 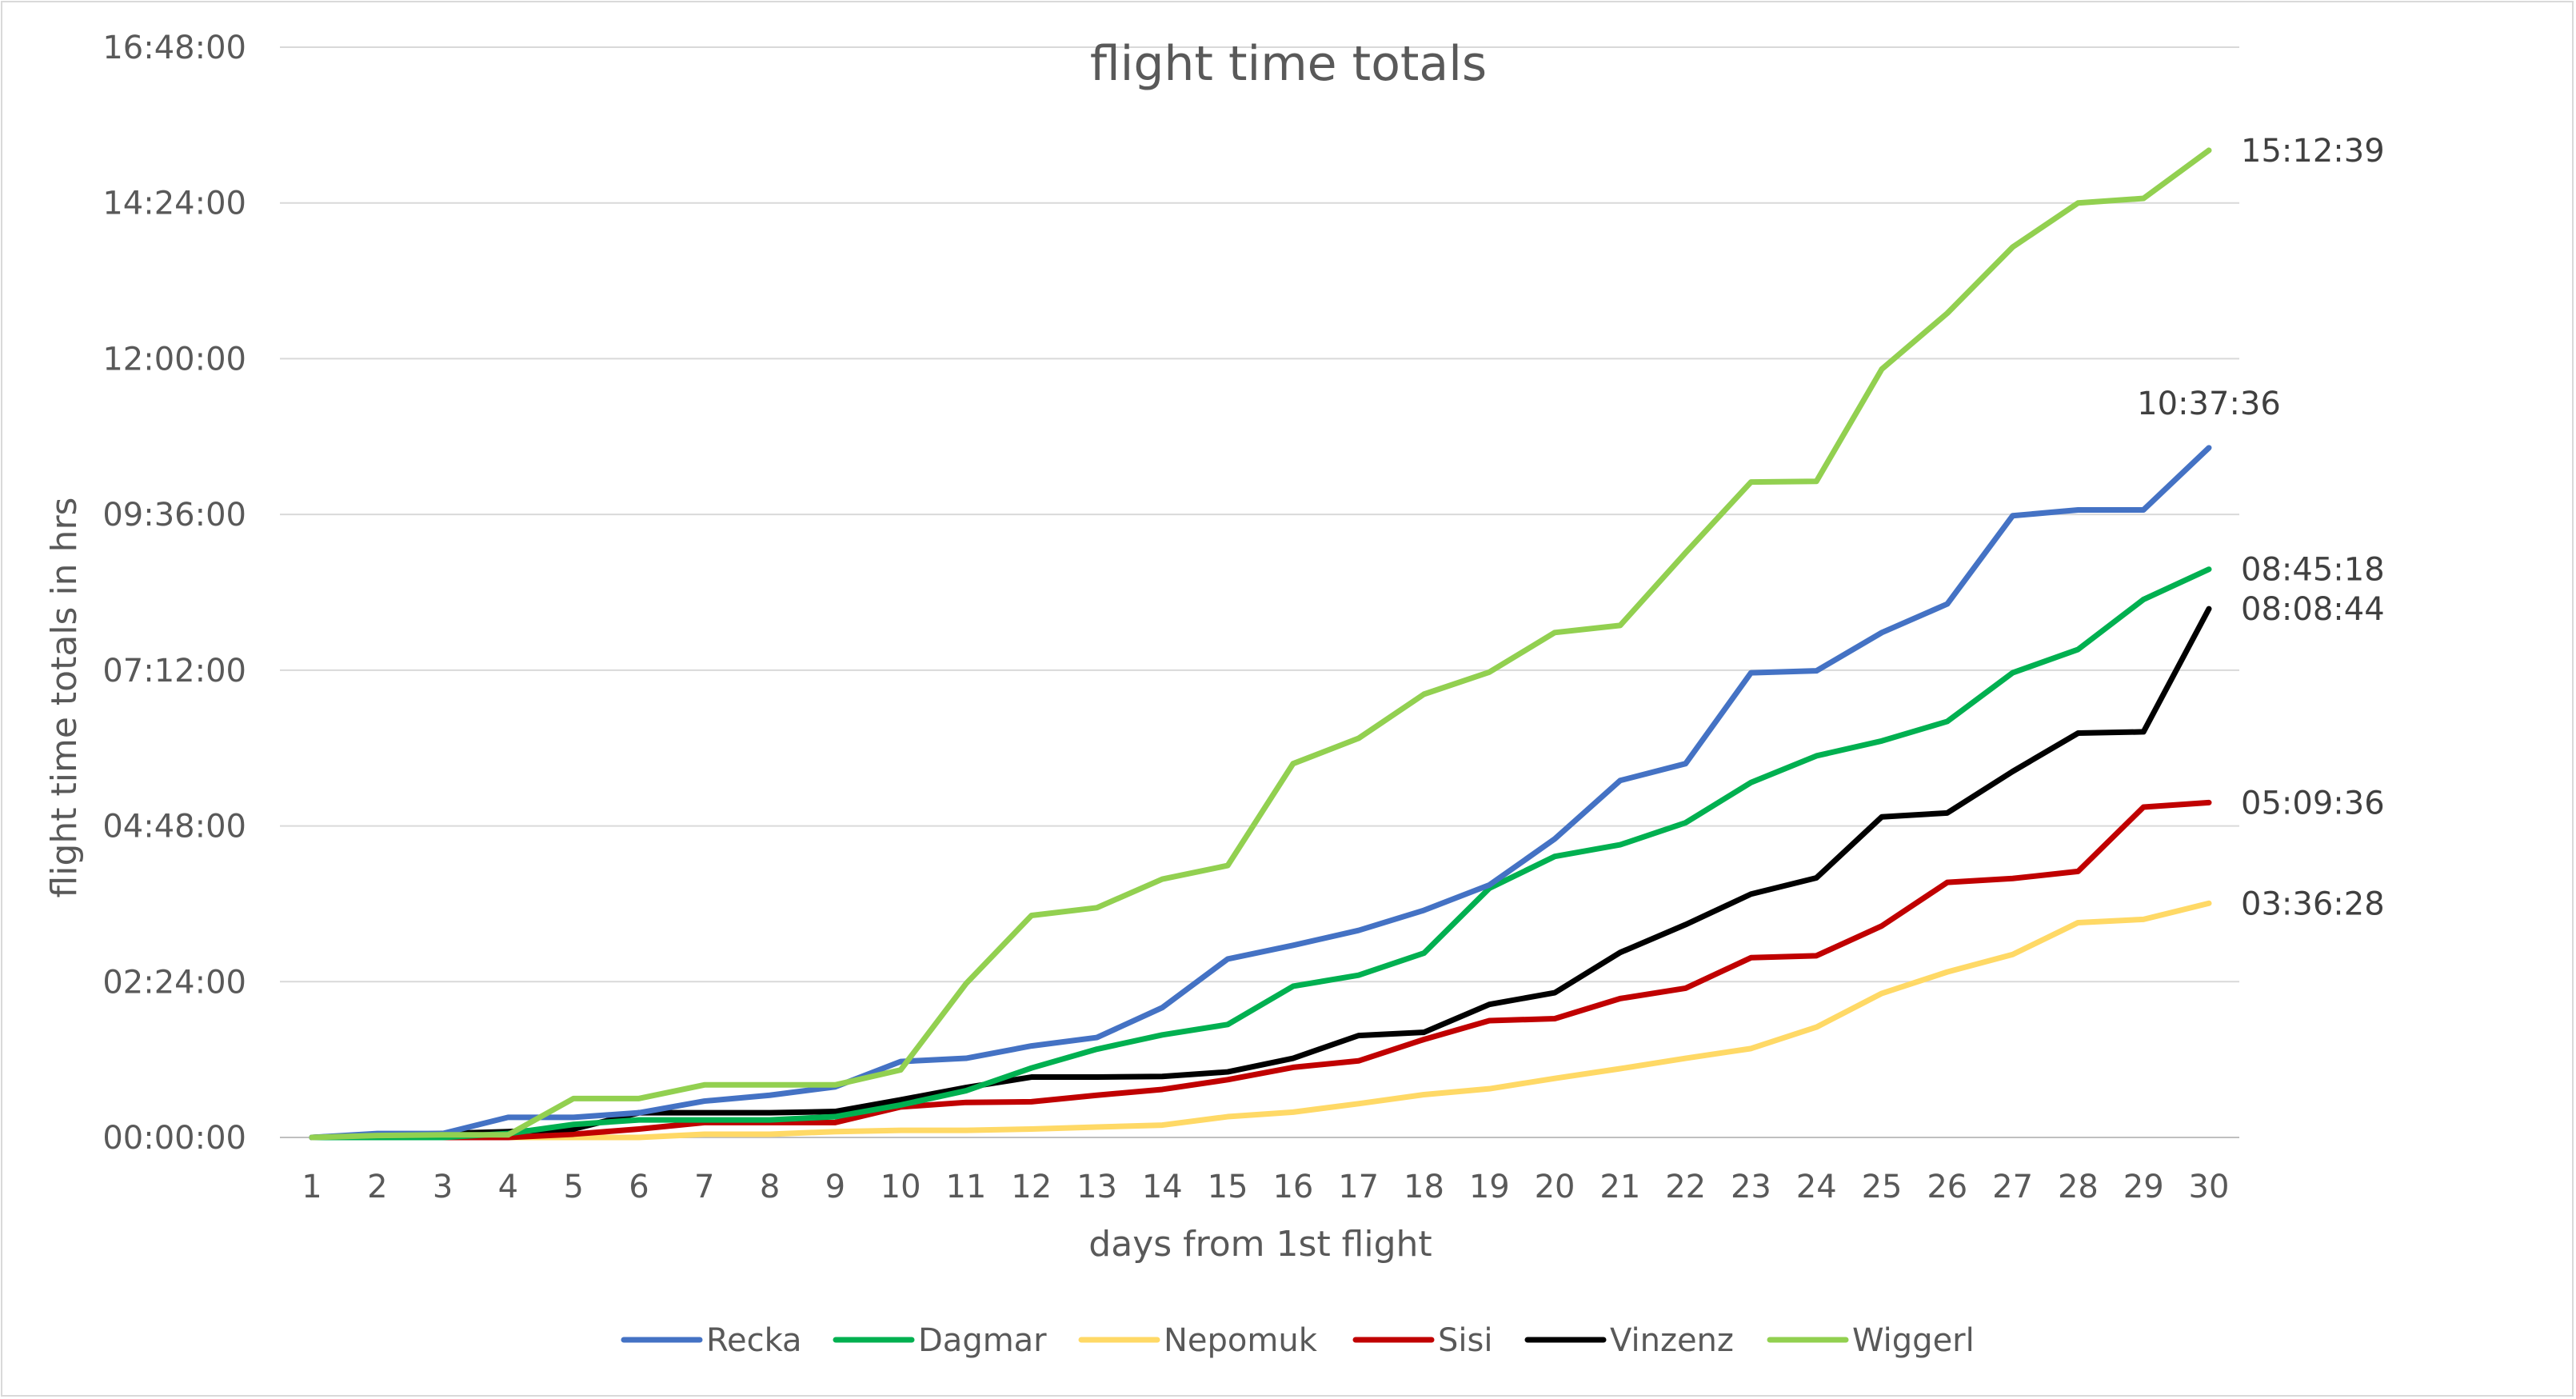 What do you see at coordinates (1490, 1187) in the screenshot?
I see `x-tick-label: 19` at bounding box center [1490, 1187].